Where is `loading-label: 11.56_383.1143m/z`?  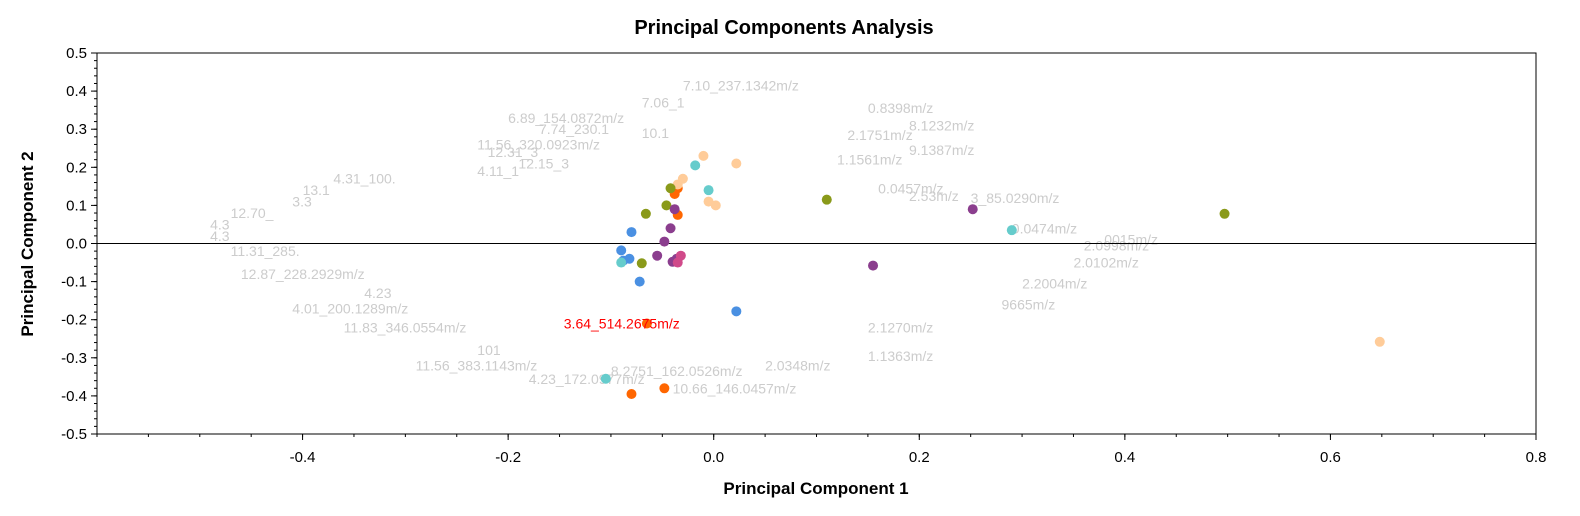 loading-label: 11.56_383.1143m/z is located at coordinates (477, 365).